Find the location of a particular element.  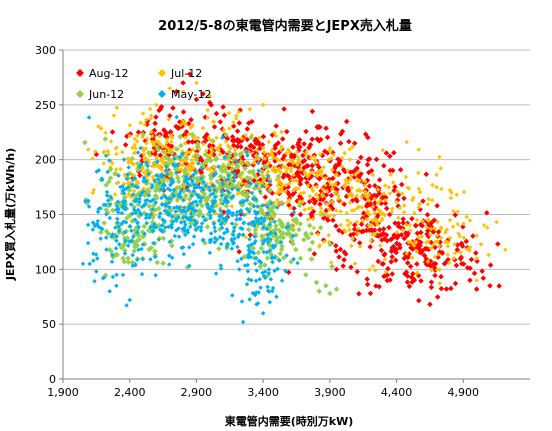

y-tick-label: 200 is located at coordinates (45, 160).